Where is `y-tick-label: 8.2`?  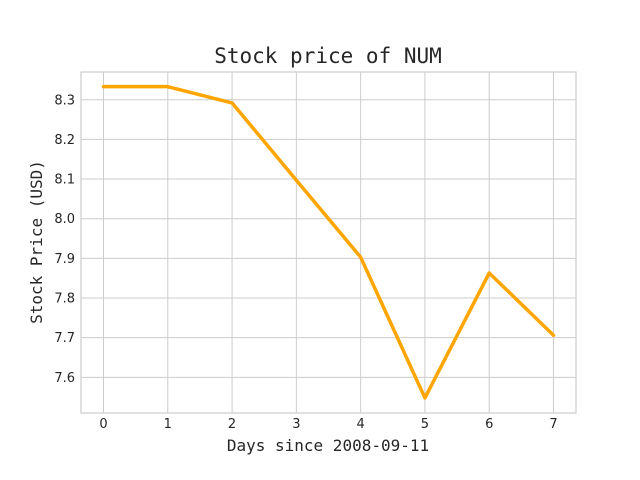
y-tick-label: 8.2 is located at coordinates (64, 140).